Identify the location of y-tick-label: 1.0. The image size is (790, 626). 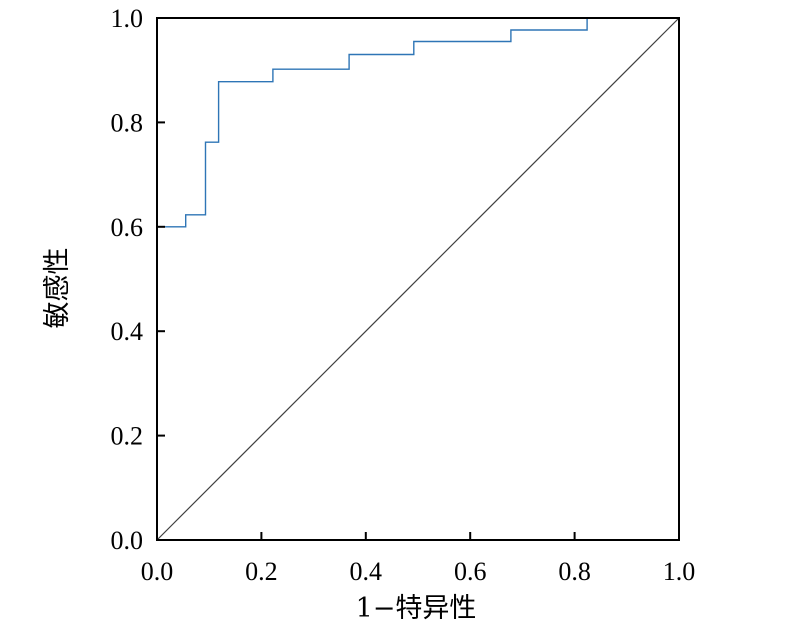
(127, 18).